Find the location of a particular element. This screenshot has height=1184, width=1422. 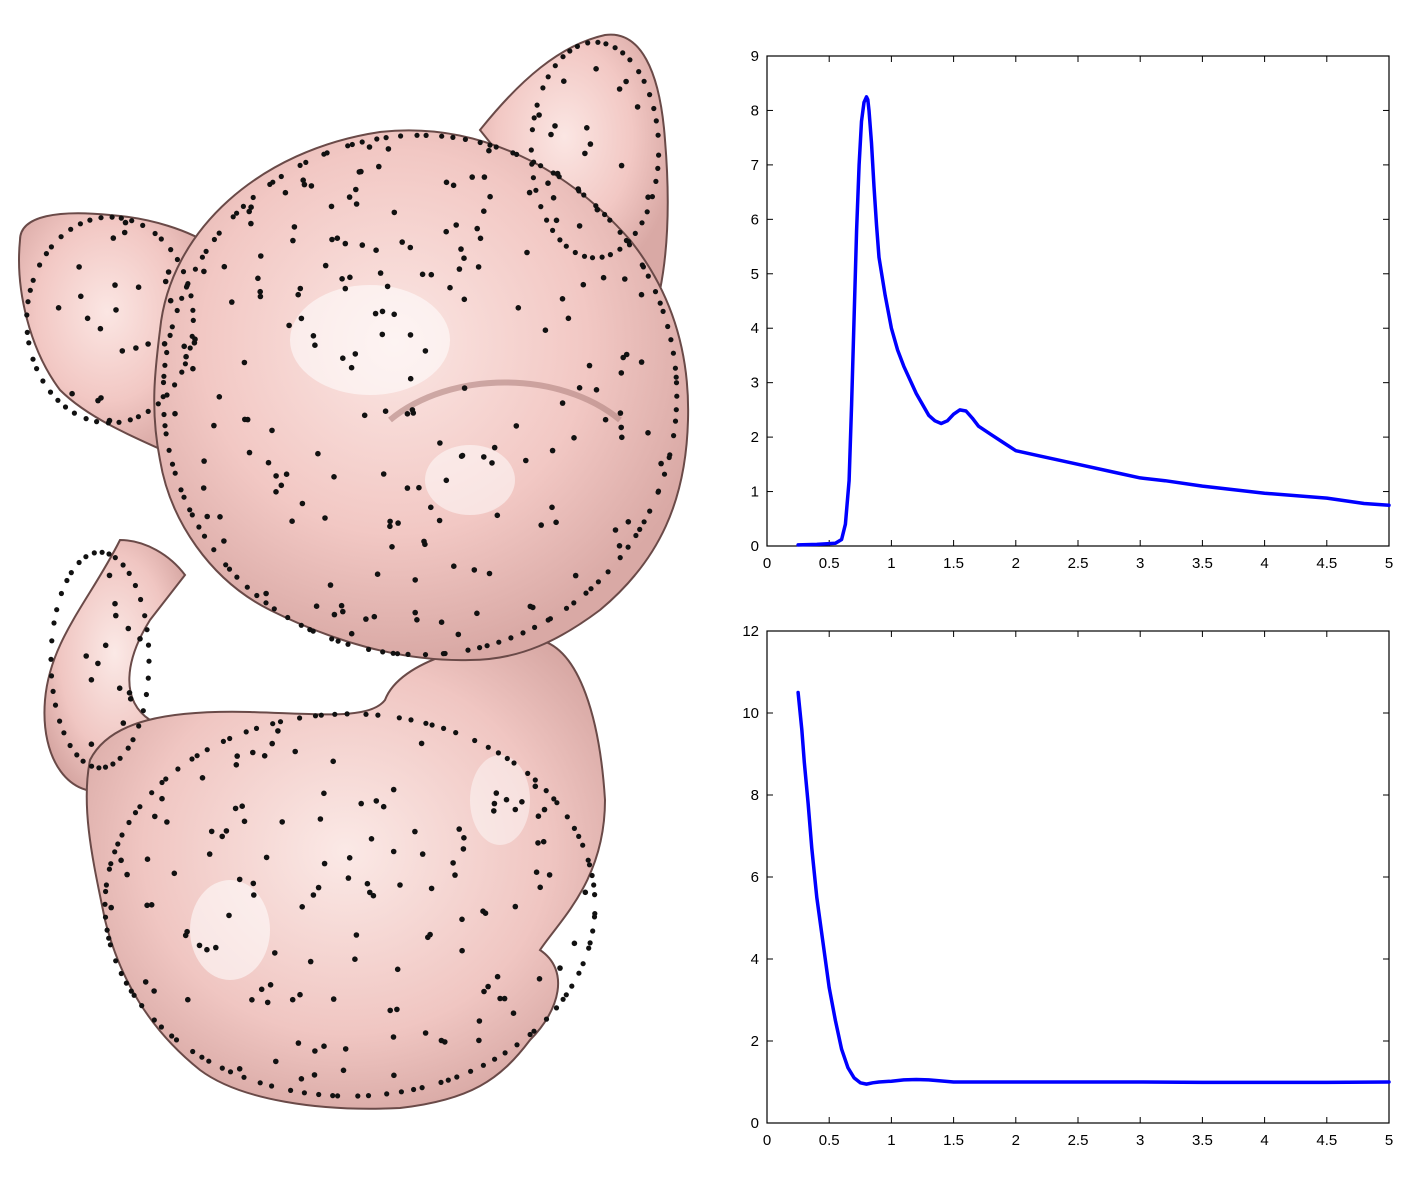

x-tick-label-0-9: 4.5 is located at coordinates (1326, 563).